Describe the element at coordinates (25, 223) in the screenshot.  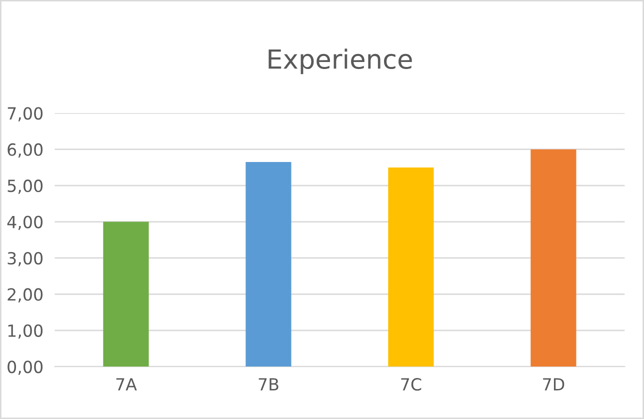
I see `y-tick-label: 4,00` at that location.